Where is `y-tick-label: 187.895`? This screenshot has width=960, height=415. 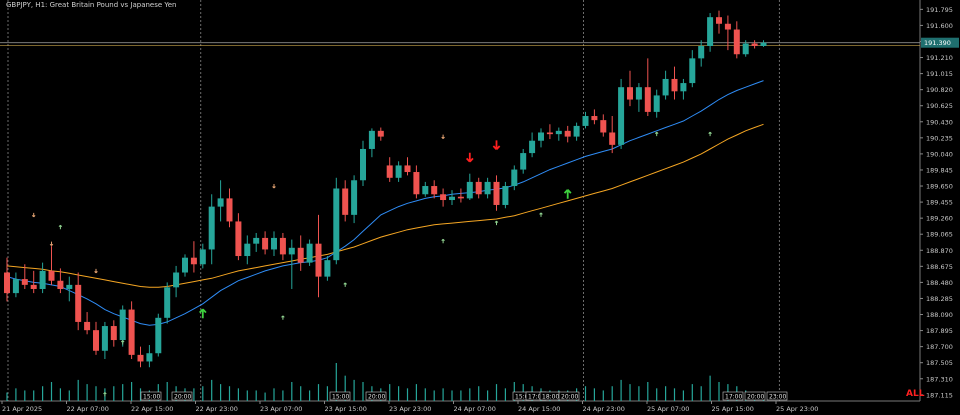 y-tick-label: 187.895 is located at coordinates (939, 331).